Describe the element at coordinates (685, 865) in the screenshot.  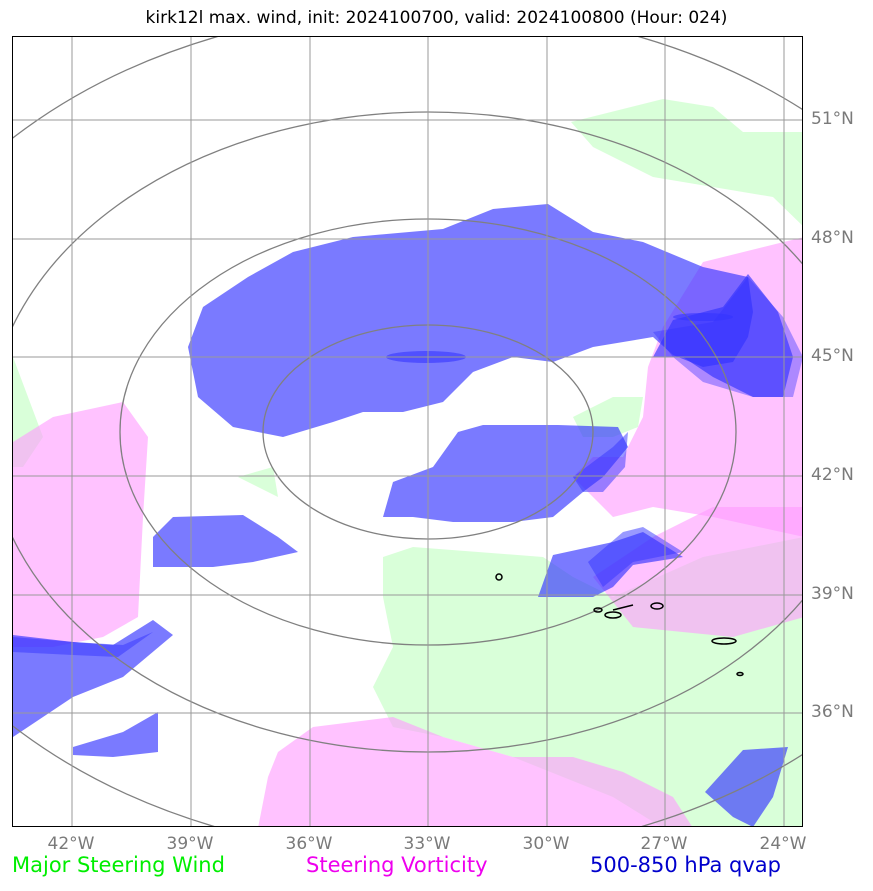
I see `legend-qvap: 500-850 hPa qvap` at that location.